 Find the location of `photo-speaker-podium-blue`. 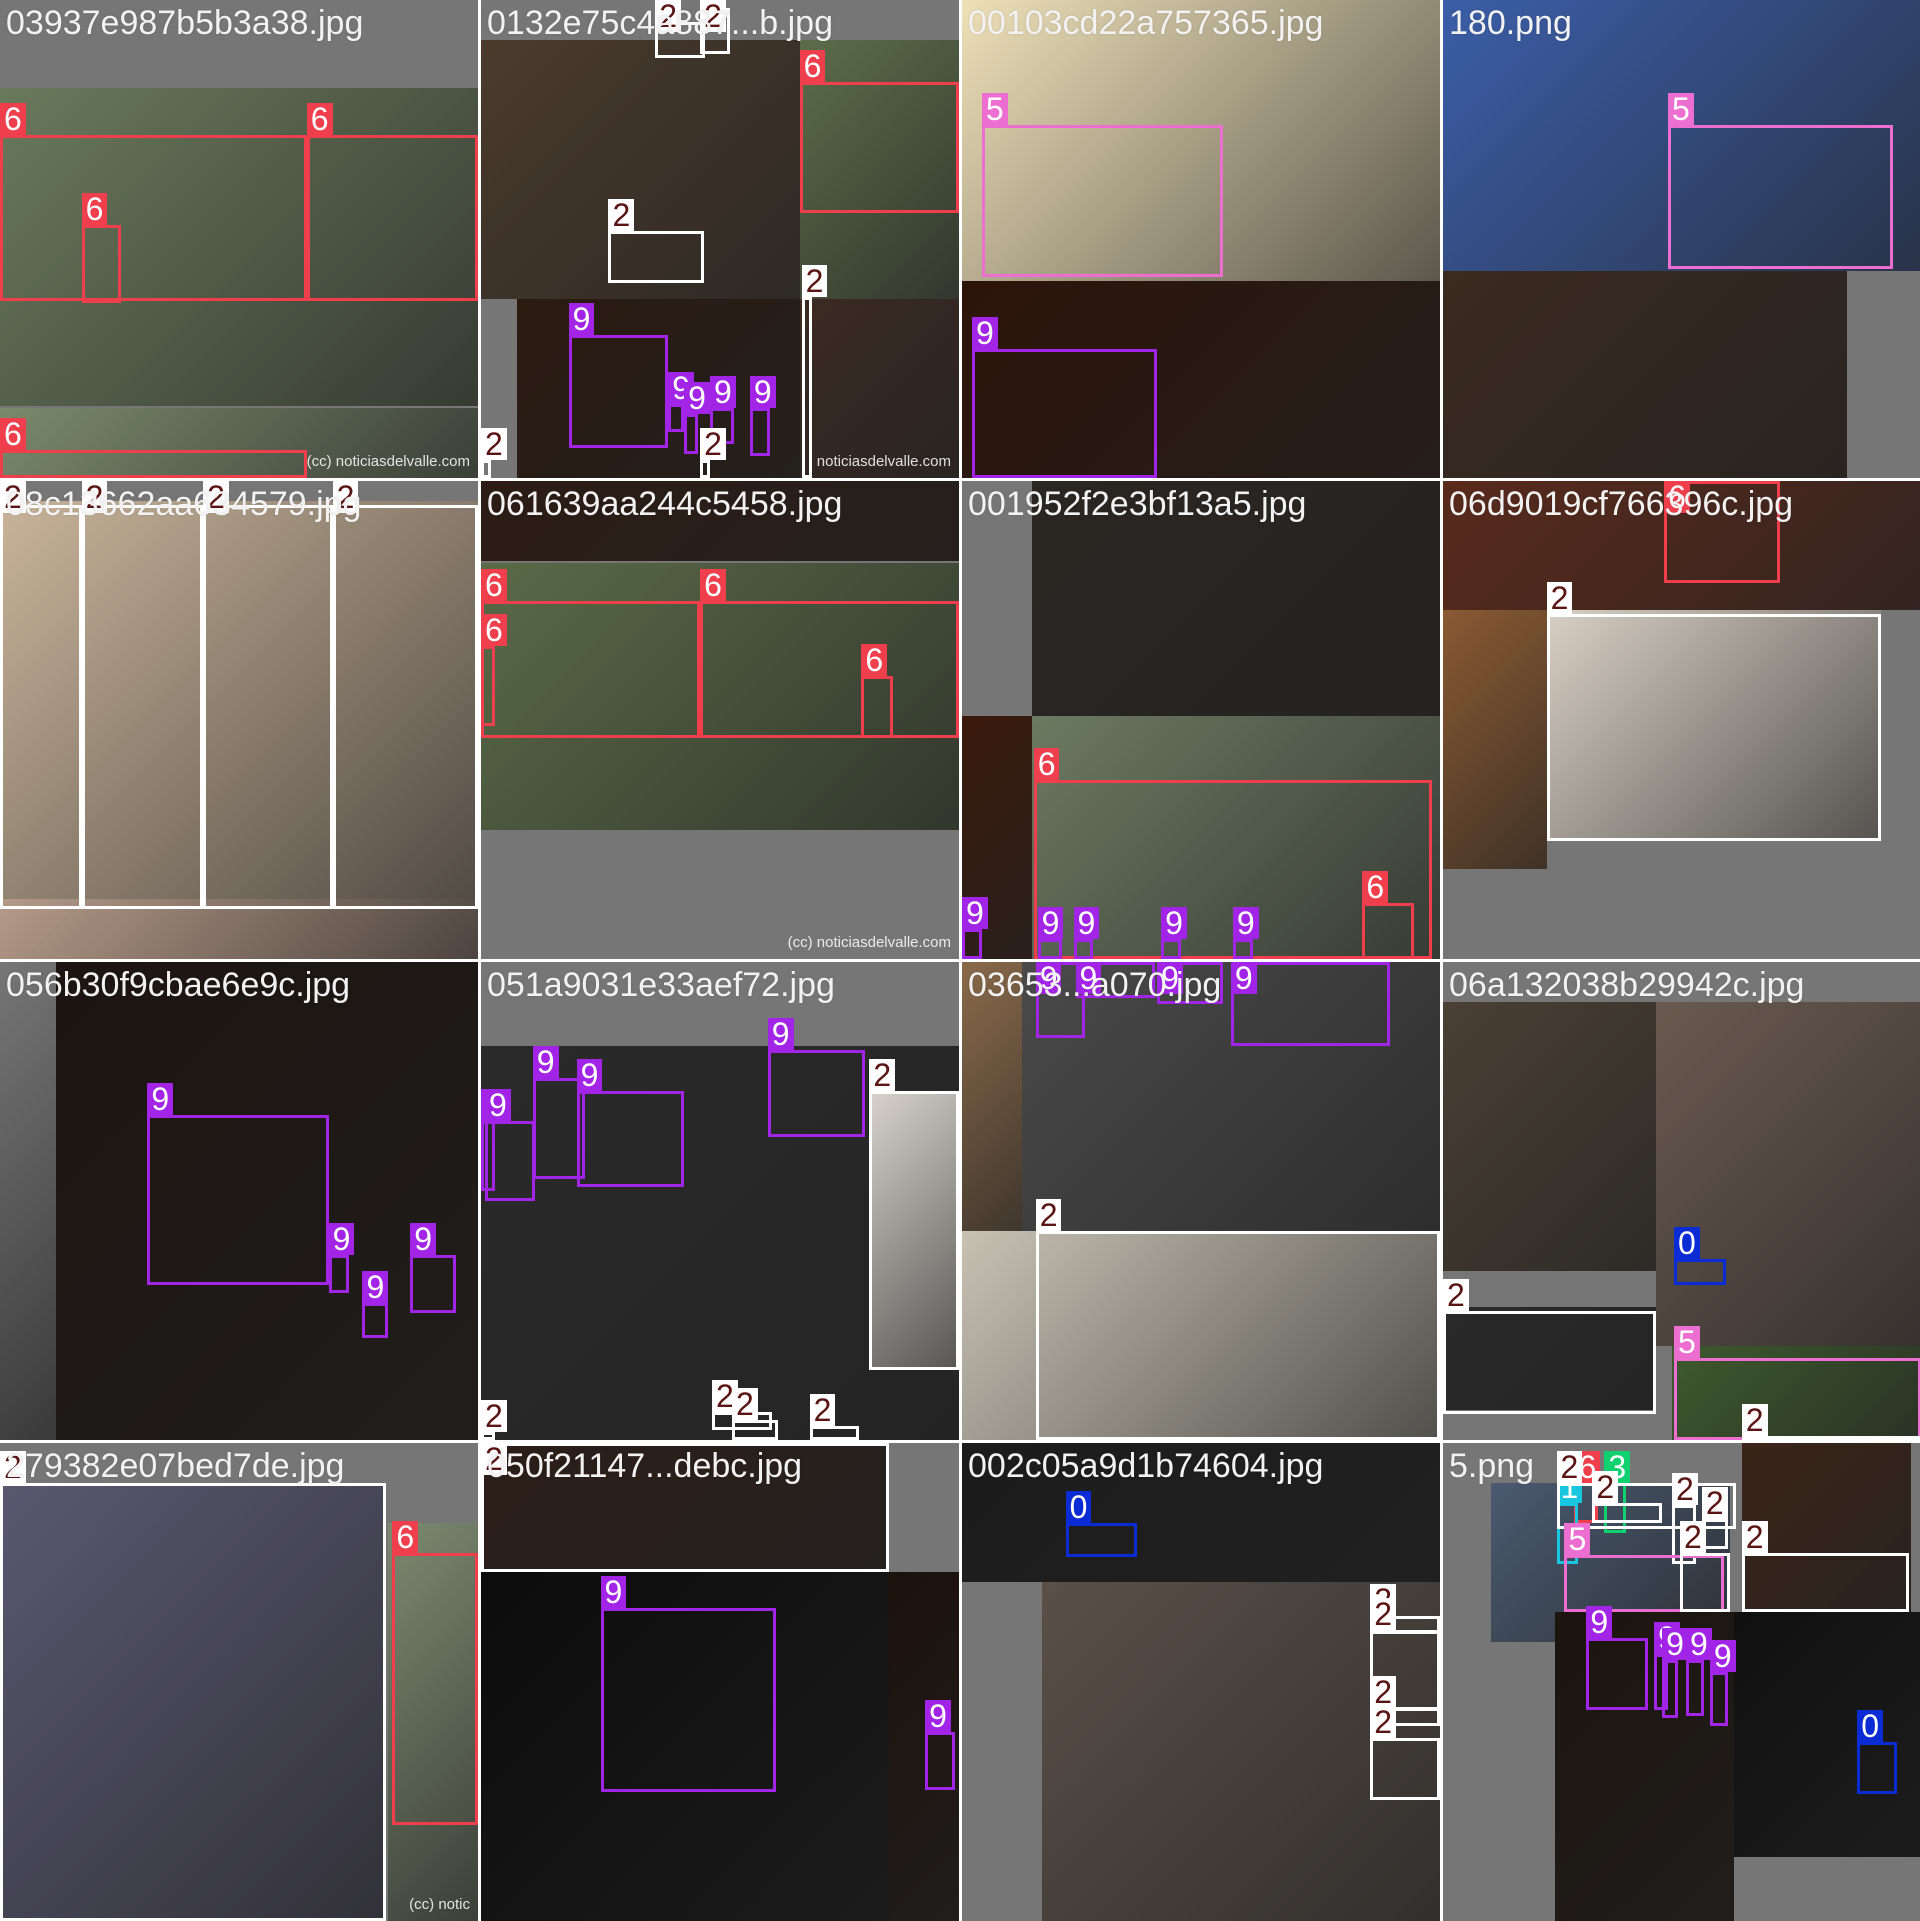

photo-speaker-podium-blue is located at coordinates (1681, 135).